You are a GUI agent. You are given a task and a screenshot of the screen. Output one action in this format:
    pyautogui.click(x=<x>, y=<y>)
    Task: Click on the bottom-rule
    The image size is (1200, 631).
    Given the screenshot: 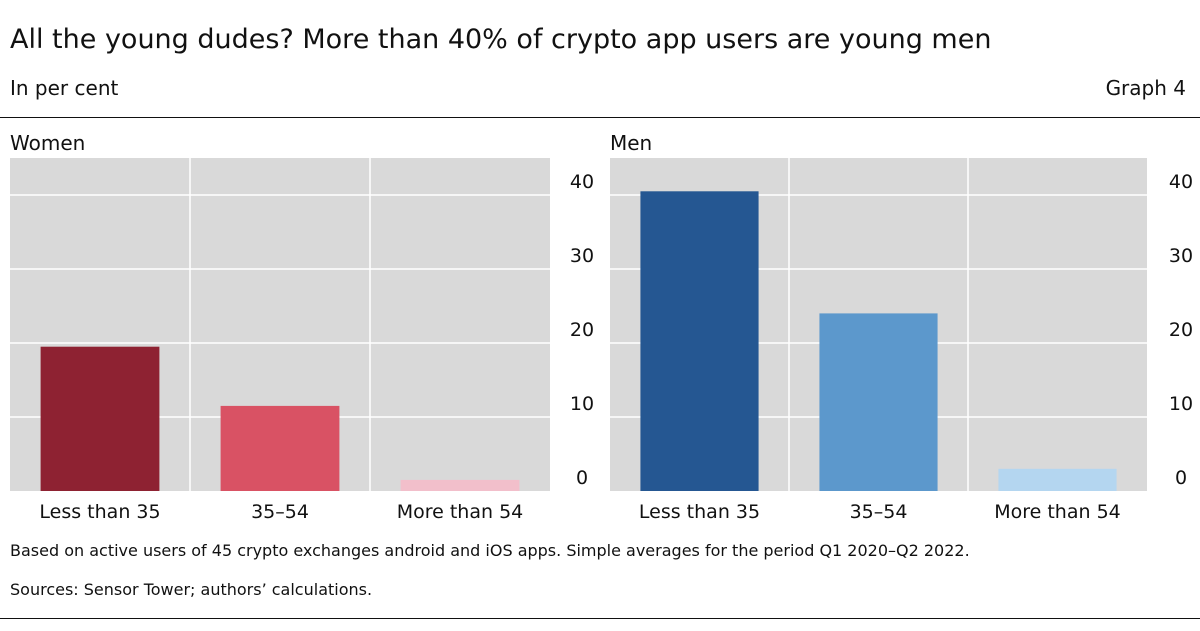 What is the action you would take?
    pyautogui.click(x=600, y=618)
    